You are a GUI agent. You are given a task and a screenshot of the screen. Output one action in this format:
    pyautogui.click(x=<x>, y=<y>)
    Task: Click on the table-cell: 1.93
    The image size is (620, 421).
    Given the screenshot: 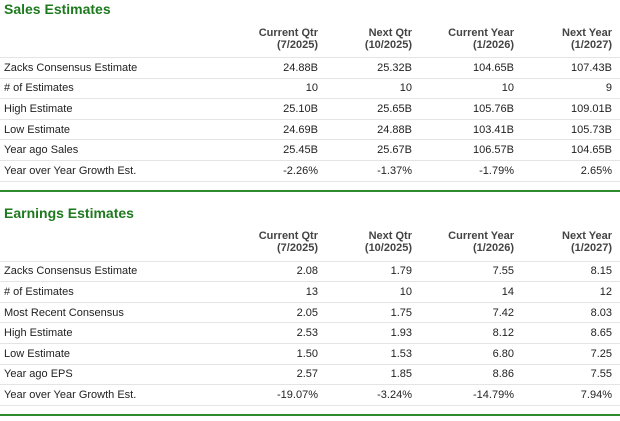 What is the action you would take?
    pyautogui.click(x=401, y=333)
    